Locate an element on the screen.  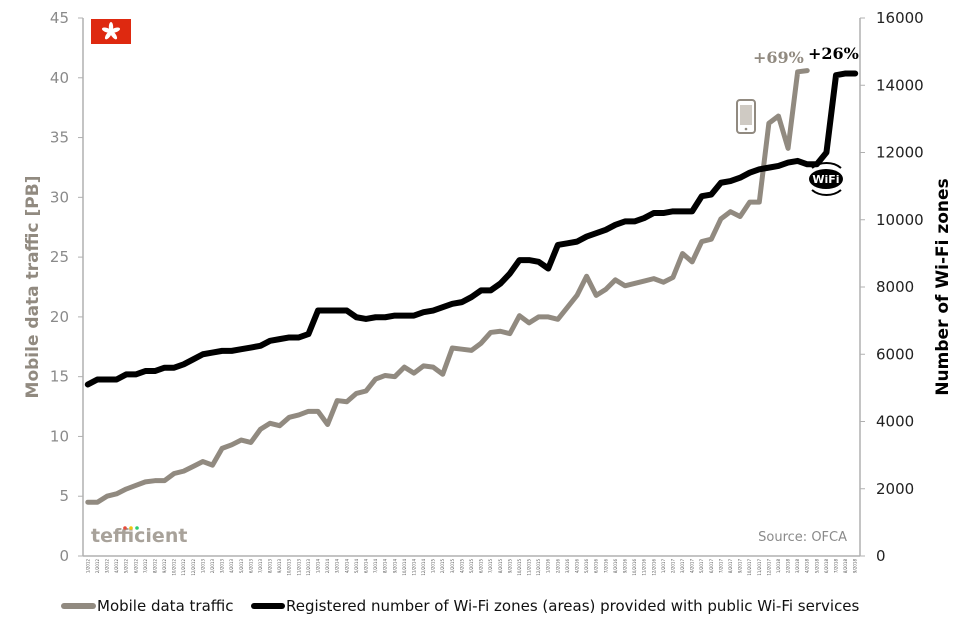
x-tick-label: 9/2017 is located at coordinates (740, 566).